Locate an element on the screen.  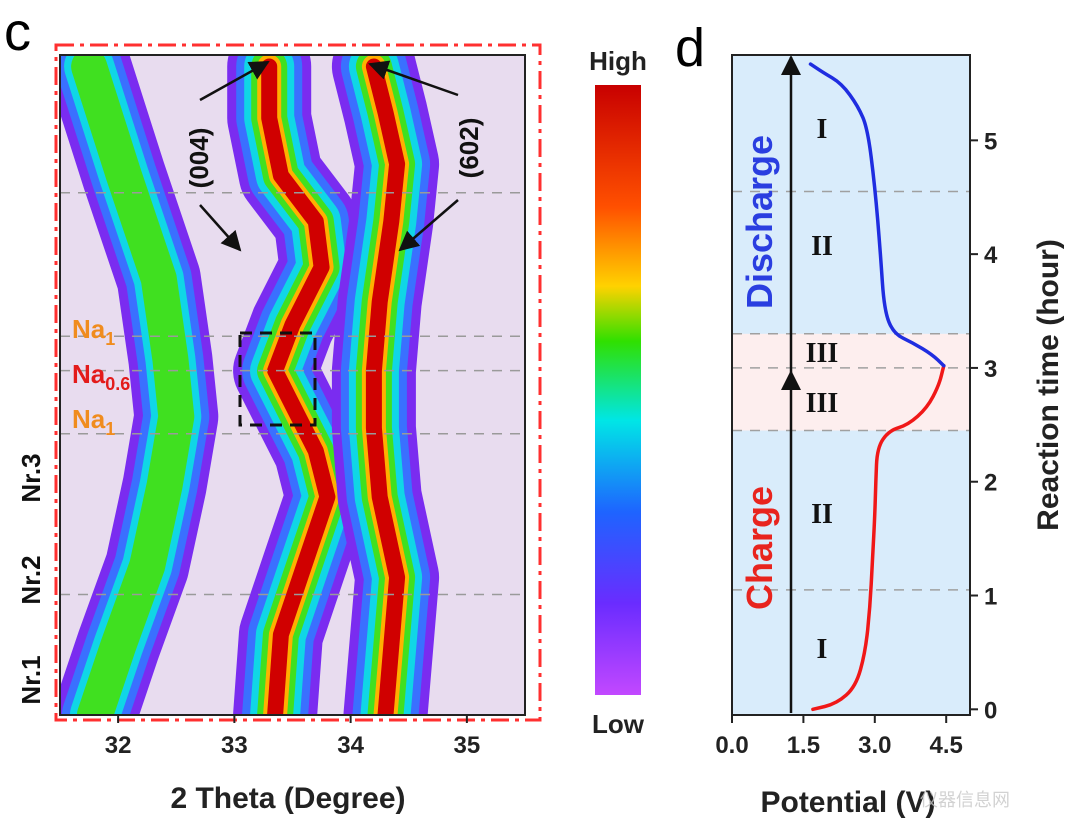
voltage-y-tick-label: 1 is located at coordinates (990, 597).